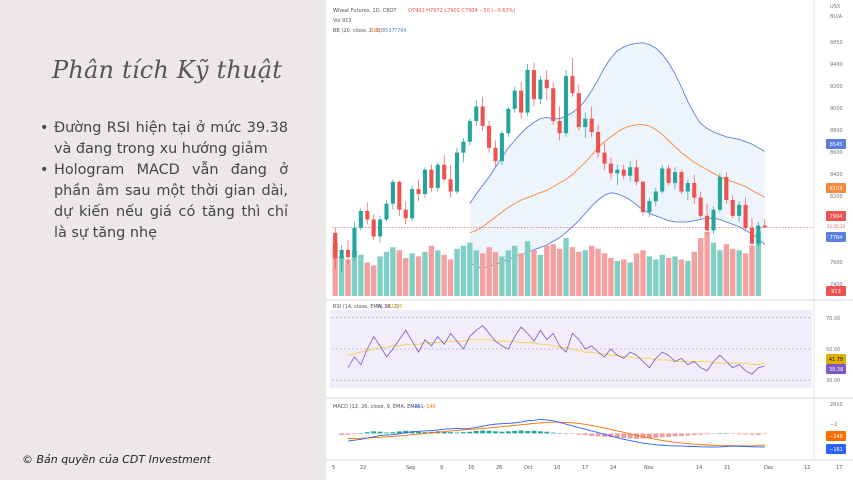 Image resolution: width=853 pixels, height=480 pixels. I want to click on price-tick-label: 9000, so click(836, 109).